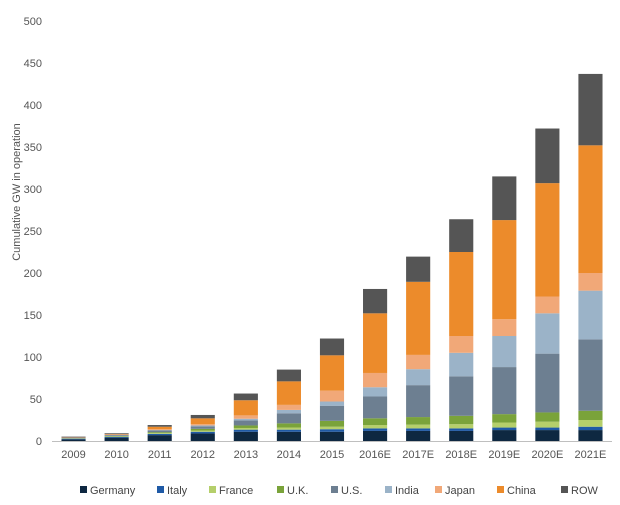 The image size is (620, 505). I want to click on bar-segment-row-2018e, so click(461, 235).